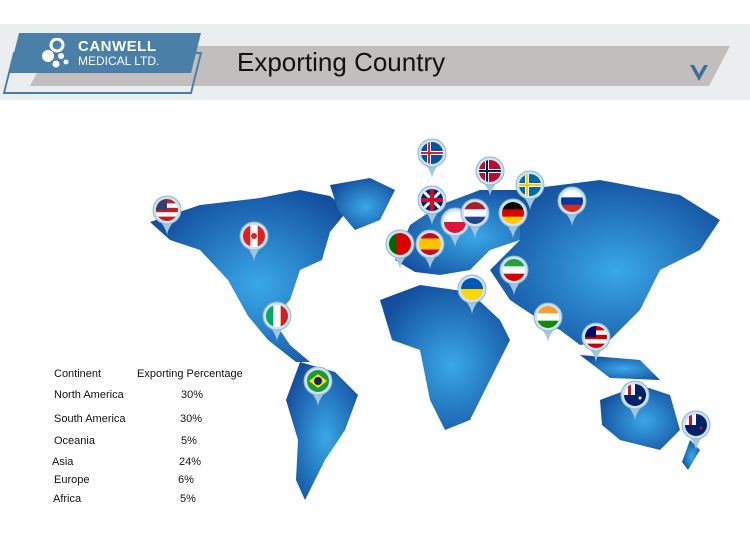 The width and height of the screenshot is (750, 540). What do you see at coordinates (445, 357) in the screenshot?
I see `africa` at bounding box center [445, 357].